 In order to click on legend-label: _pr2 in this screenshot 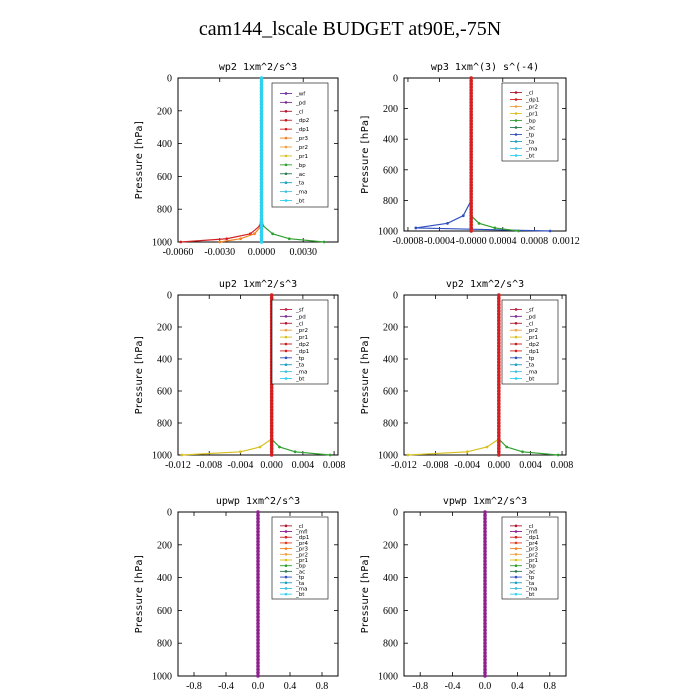, I will do `click(531, 108)`.